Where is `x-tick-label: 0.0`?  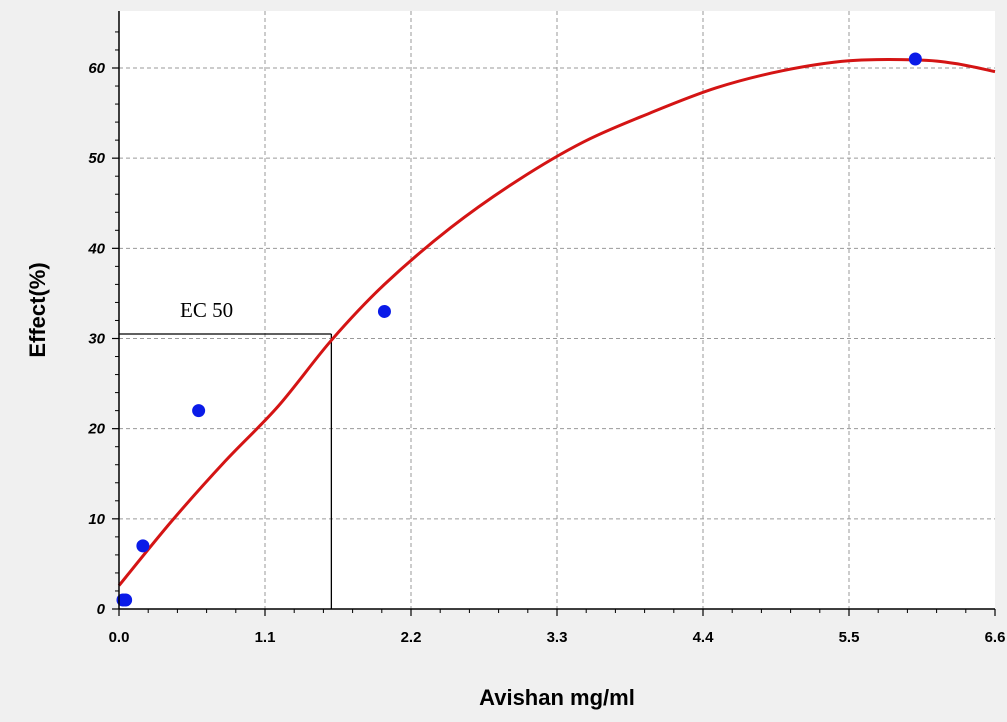
x-tick-label: 0.0 is located at coordinates (119, 637).